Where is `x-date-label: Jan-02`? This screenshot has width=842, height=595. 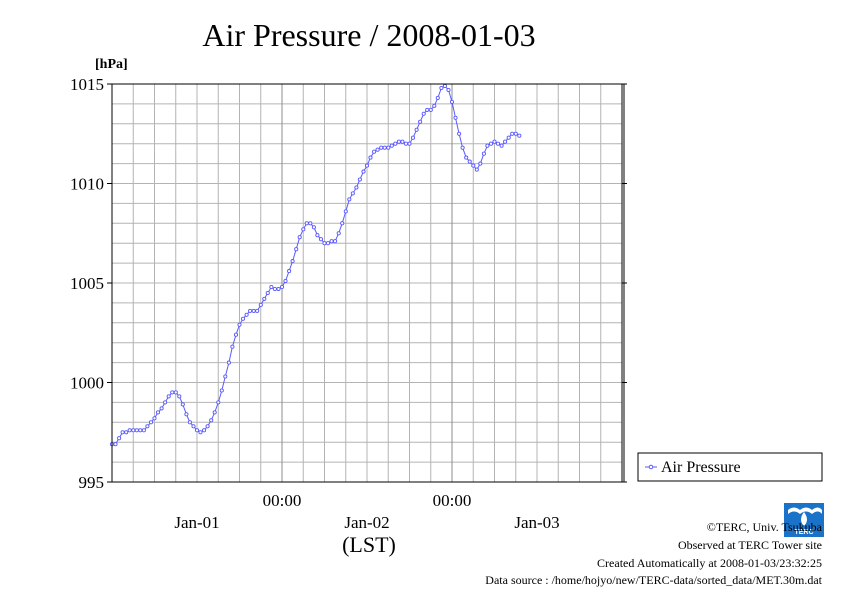 x-date-label: Jan-02 is located at coordinates (366, 522).